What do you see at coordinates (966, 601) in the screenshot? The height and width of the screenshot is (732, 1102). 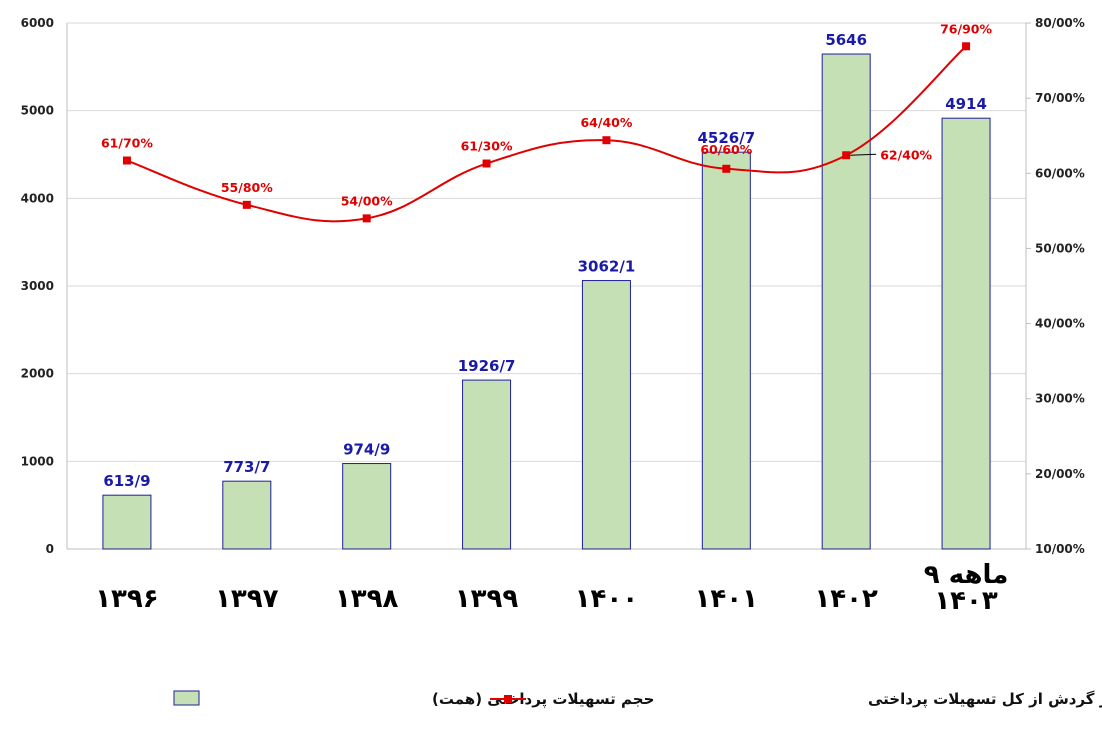 I see `category-label-line: ۱۴۰۳` at bounding box center [966, 601].